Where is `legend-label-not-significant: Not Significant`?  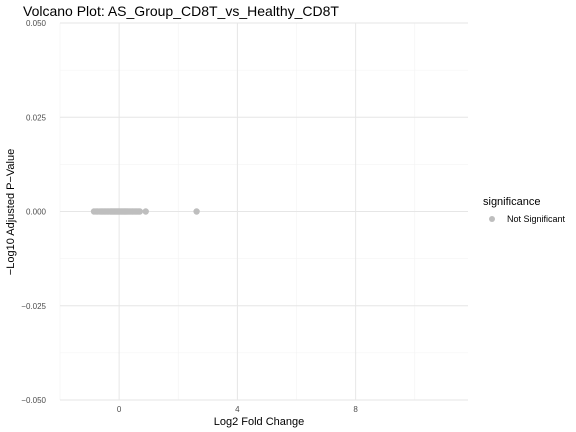
legend-label-not-significant: Not Significant is located at coordinates (536, 219).